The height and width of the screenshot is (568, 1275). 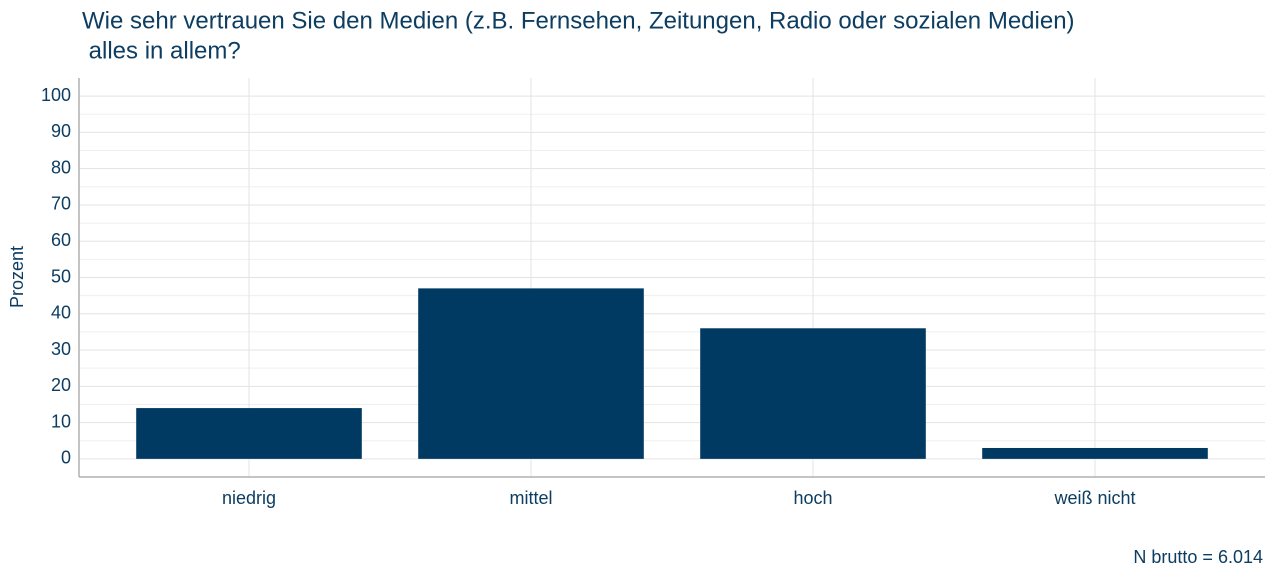 What do you see at coordinates (56, 95) in the screenshot?
I see `y-tick-label: 100` at bounding box center [56, 95].